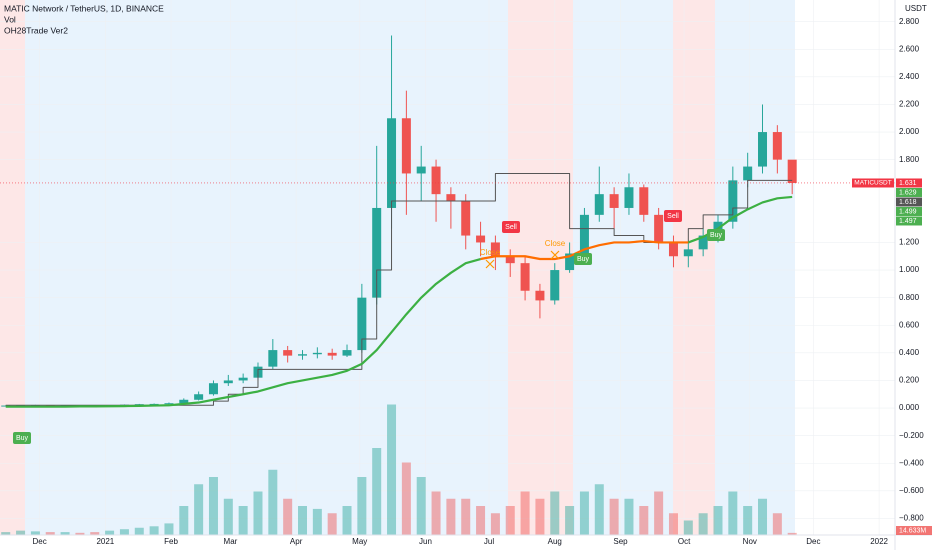 The image size is (932, 550). Describe the element at coordinates (909, 380) in the screenshot. I see `y-tick-label: 0.200` at that location.